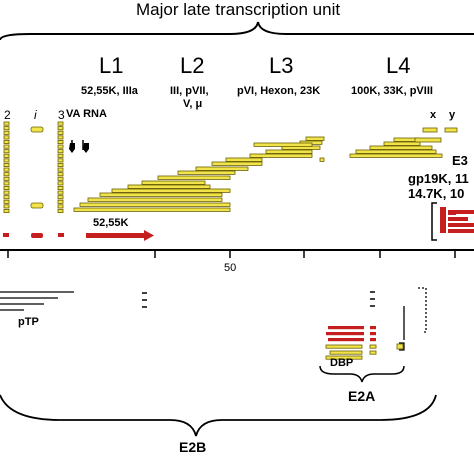 The height and width of the screenshot is (474, 474). I want to click on left-column-3-boxes, so click(60, 167).